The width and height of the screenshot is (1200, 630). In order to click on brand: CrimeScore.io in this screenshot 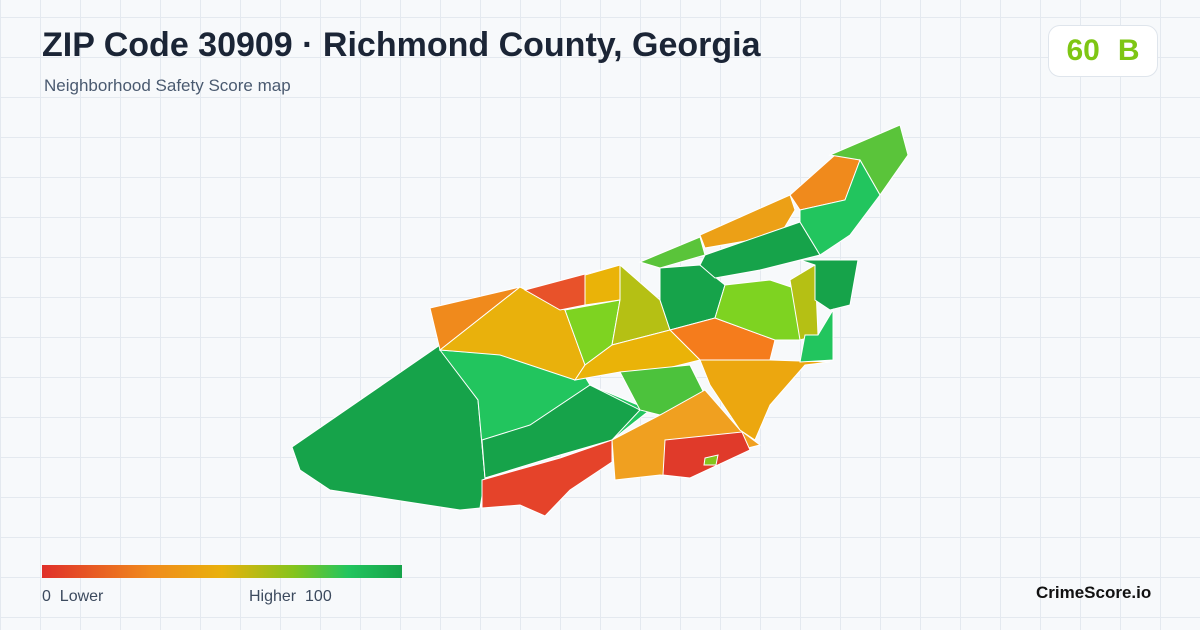, I will do `click(1094, 592)`.